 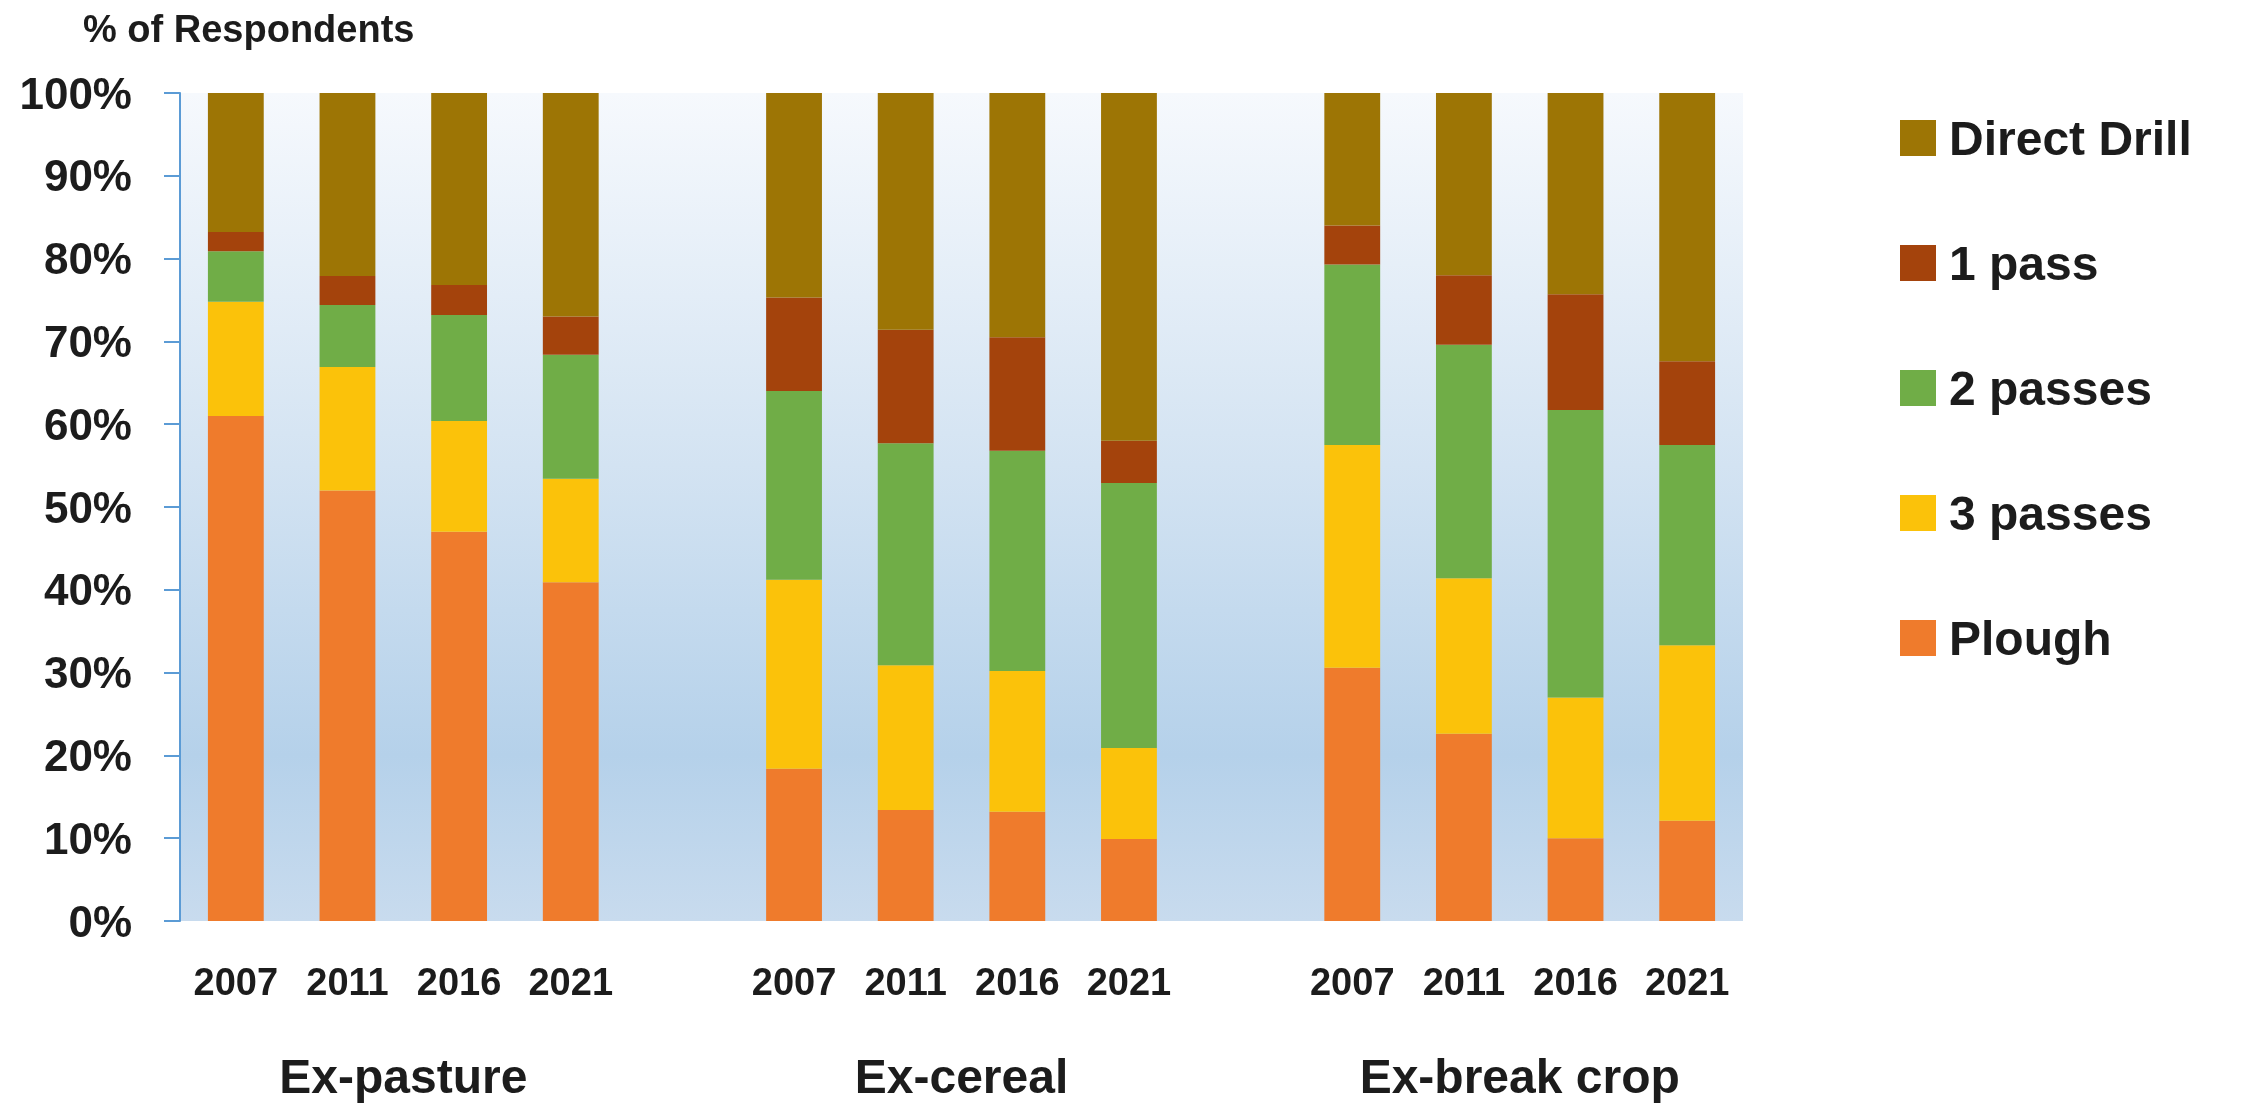 What do you see at coordinates (87, 673) in the screenshot?
I see `y-tick-label: 30%` at bounding box center [87, 673].